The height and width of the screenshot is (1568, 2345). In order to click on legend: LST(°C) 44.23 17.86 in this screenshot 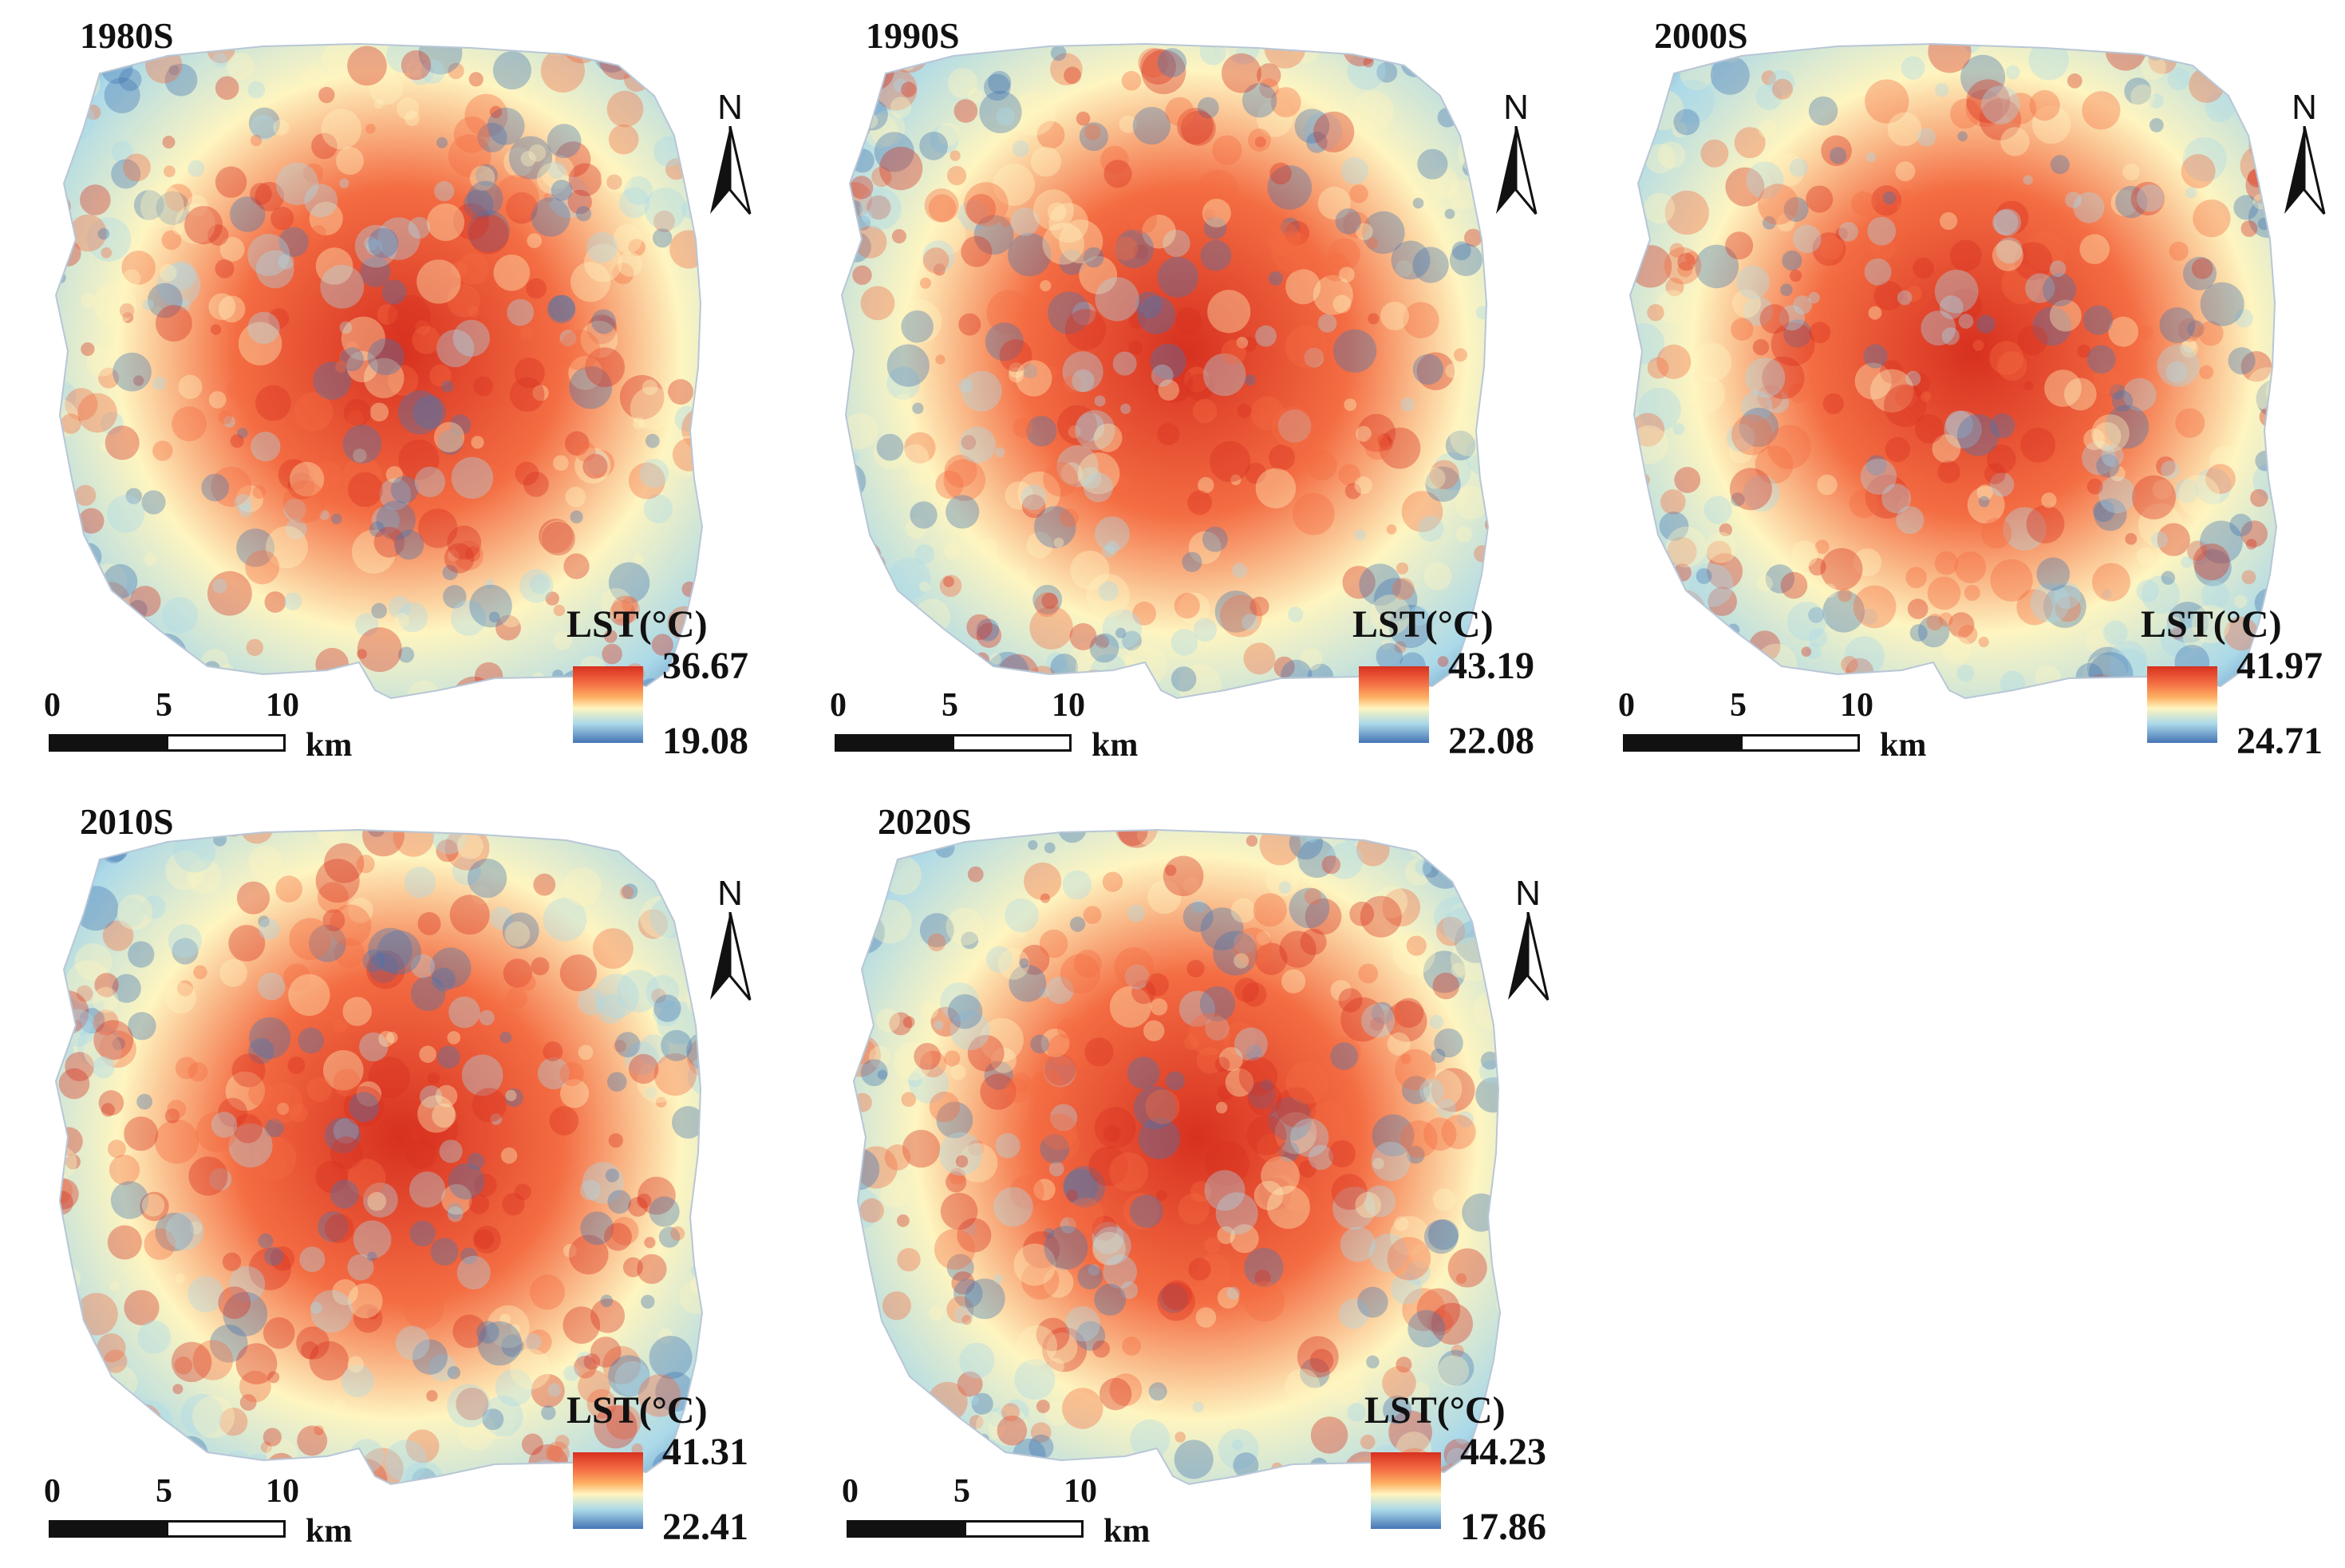, I will do `click(1468, 1468)`.